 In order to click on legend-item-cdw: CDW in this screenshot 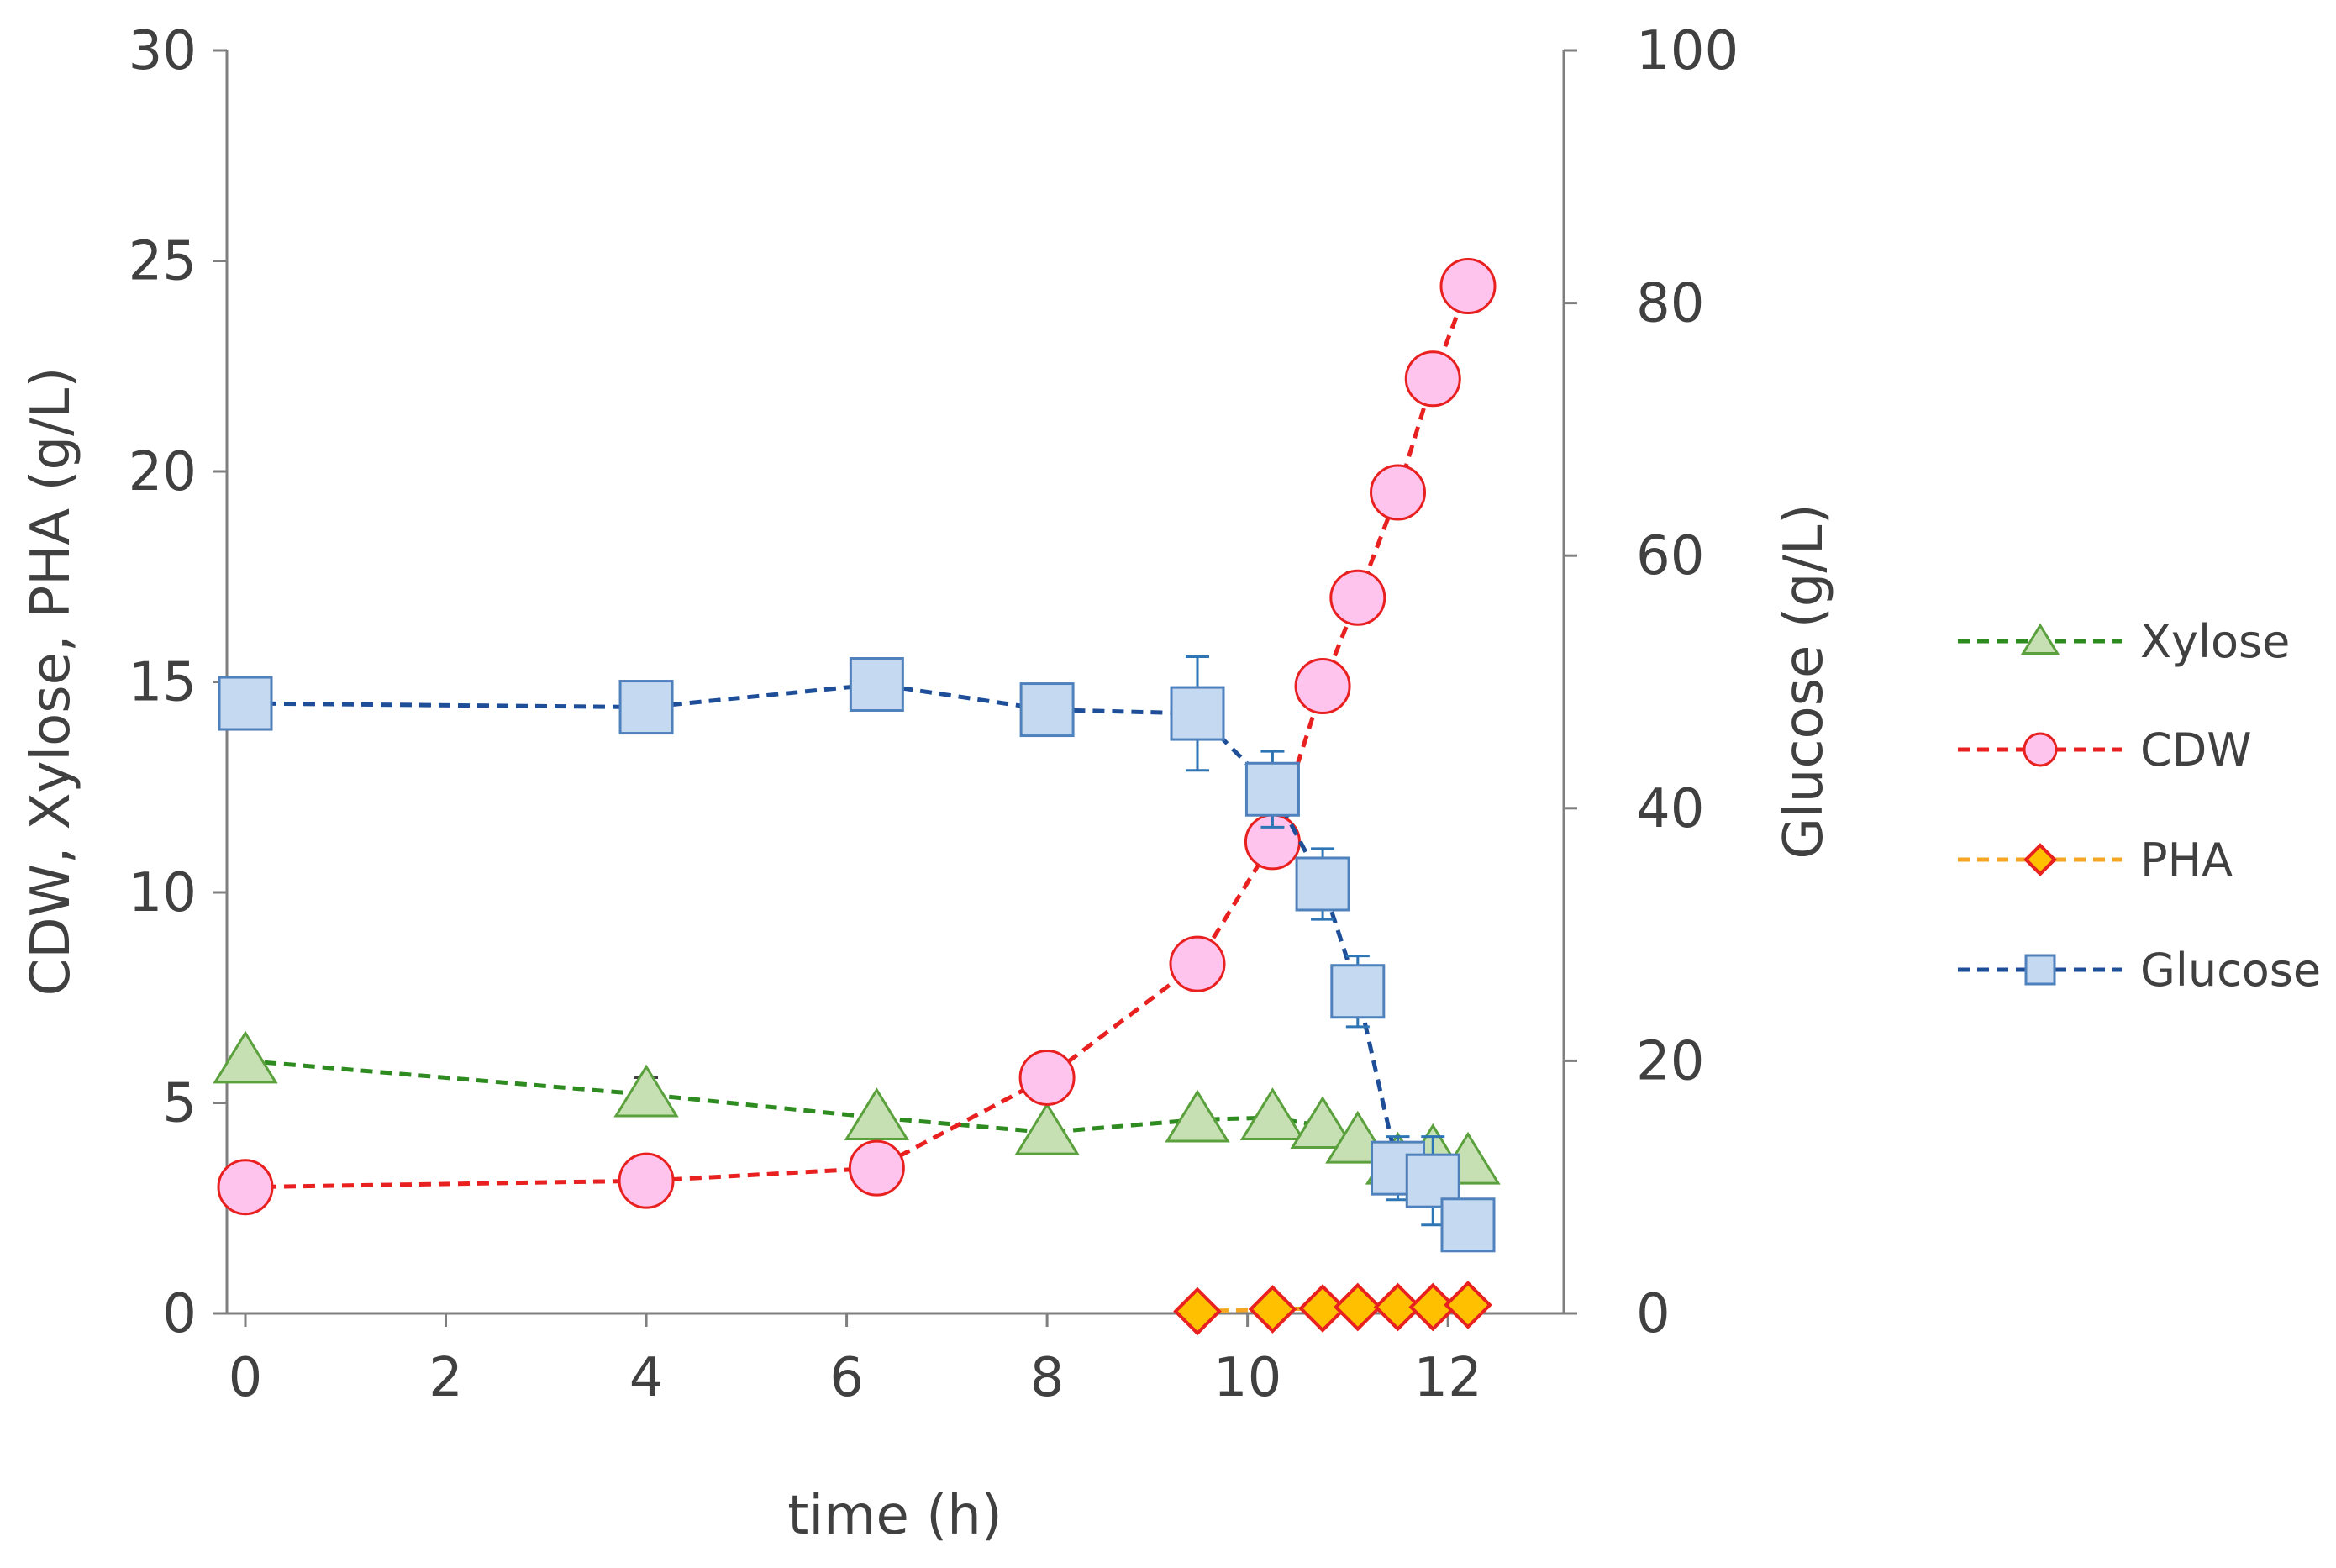, I will do `click(2105, 749)`.